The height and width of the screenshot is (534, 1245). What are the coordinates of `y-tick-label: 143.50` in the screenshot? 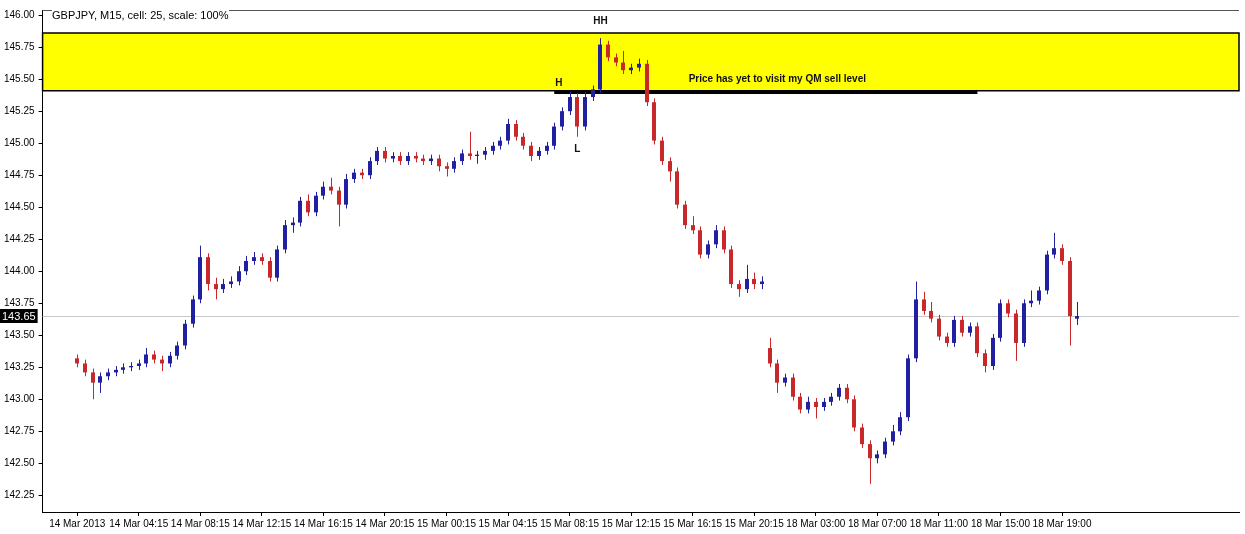 It's located at (19, 335).